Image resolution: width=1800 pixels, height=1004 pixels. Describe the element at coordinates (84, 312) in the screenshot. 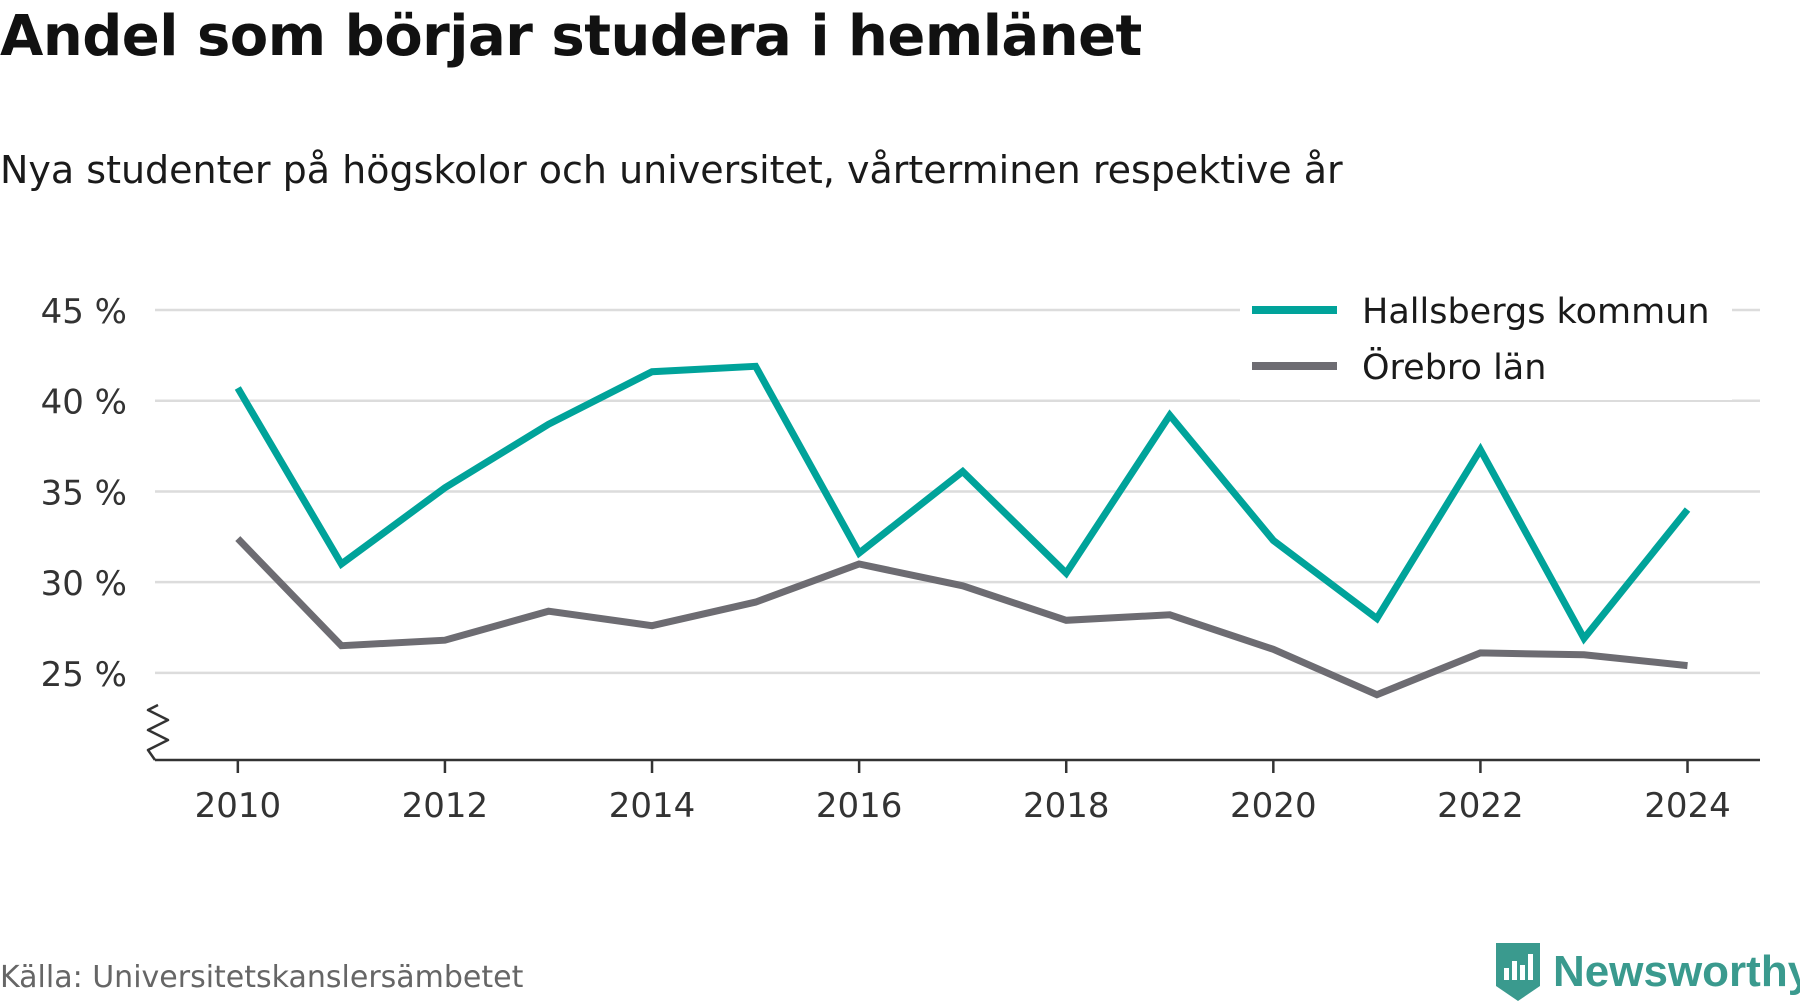

I see `y-tick-label: 45 %` at that location.